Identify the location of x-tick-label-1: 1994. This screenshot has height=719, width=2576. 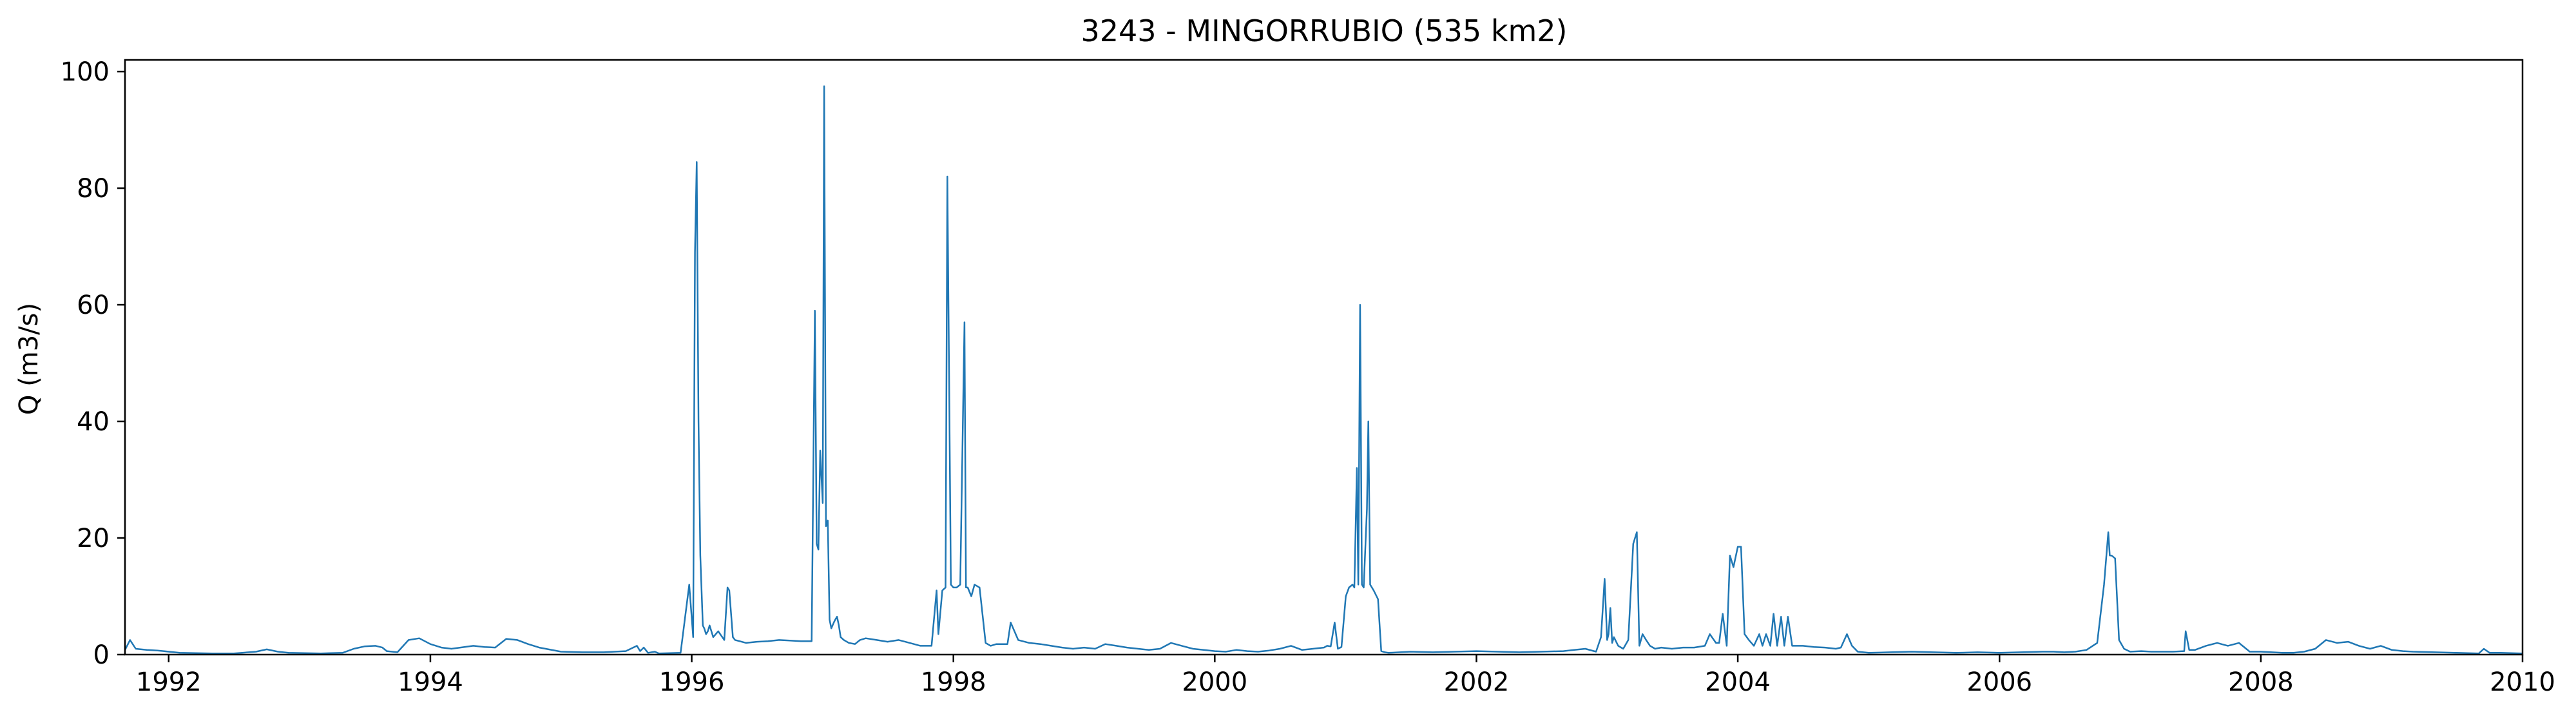
(431, 682).